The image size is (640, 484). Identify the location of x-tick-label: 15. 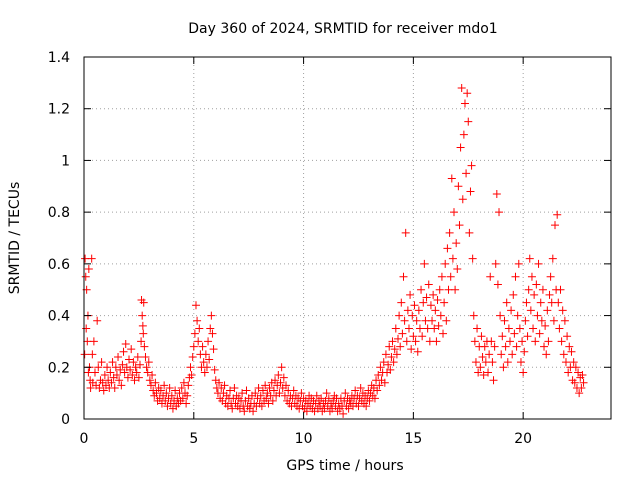
(413, 439).